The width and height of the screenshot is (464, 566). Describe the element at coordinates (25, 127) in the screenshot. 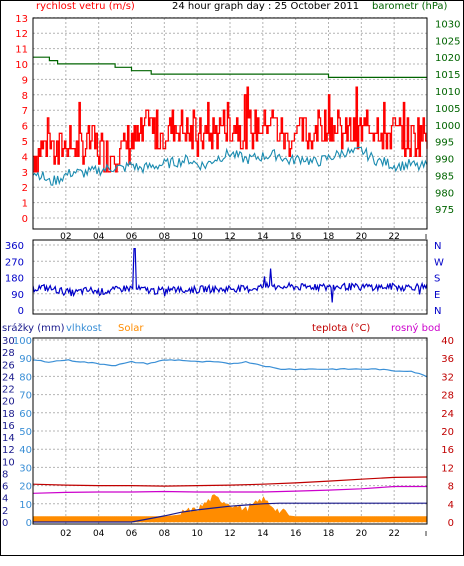

I see `panel1-y-tick-label: 6` at that location.